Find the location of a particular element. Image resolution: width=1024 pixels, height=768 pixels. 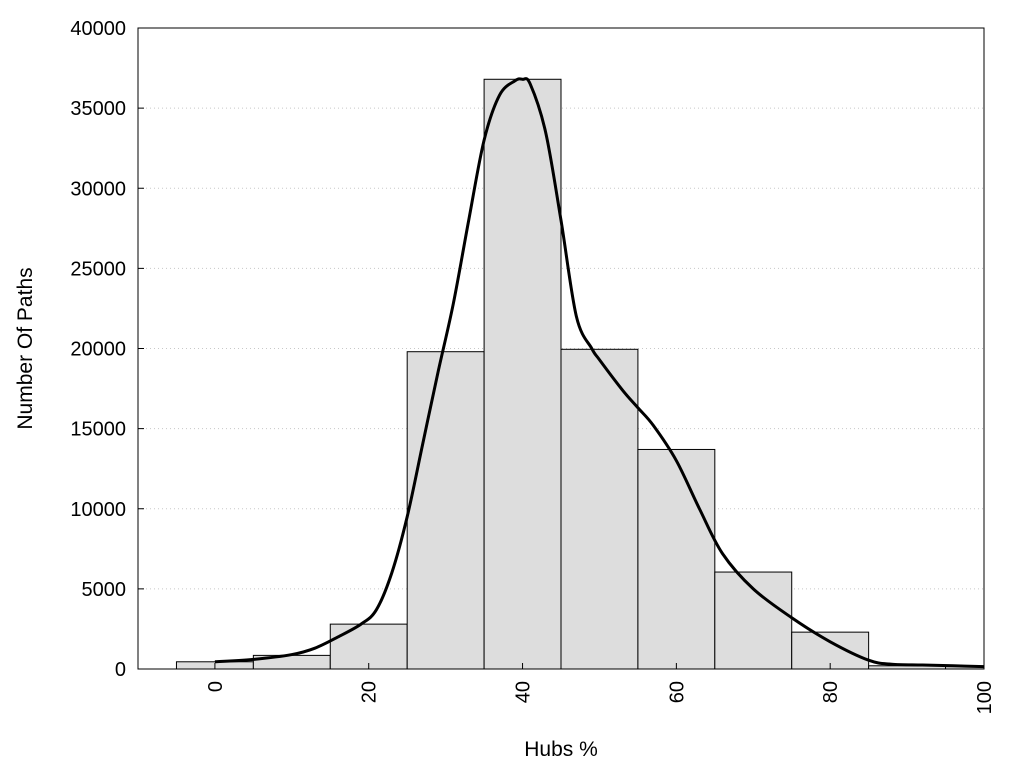

x-axis-title: Hubs % is located at coordinates (561, 749).